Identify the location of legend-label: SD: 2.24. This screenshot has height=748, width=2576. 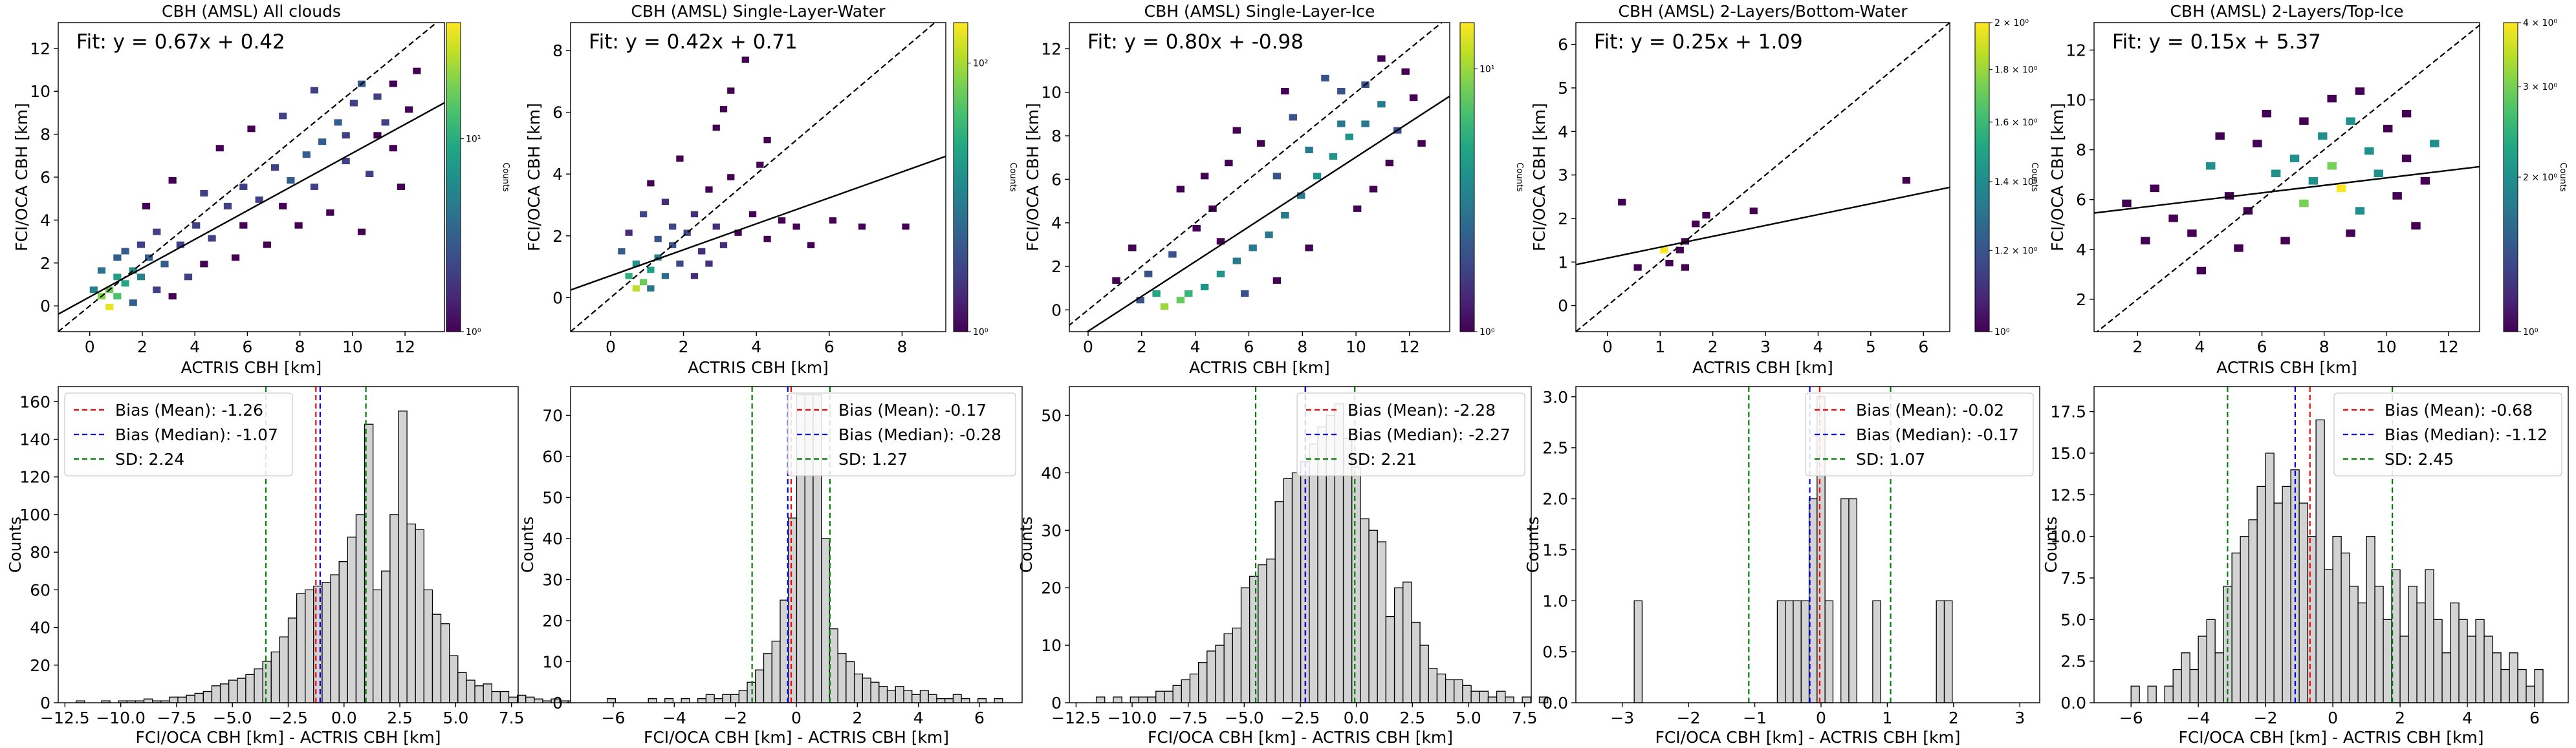
(149, 459).